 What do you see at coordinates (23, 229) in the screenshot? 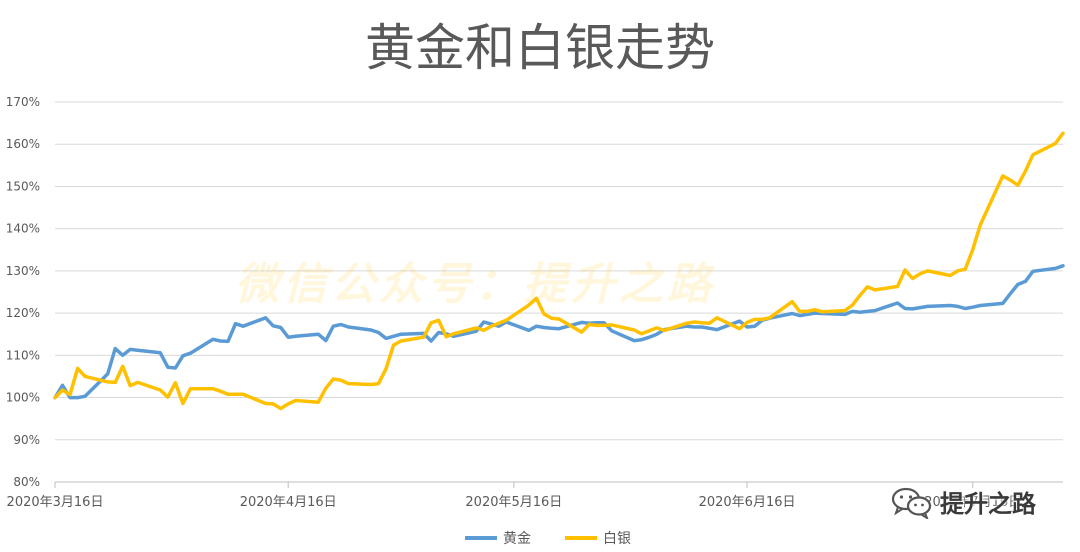
I see `y-tick-label: 140%` at bounding box center [23, 229].